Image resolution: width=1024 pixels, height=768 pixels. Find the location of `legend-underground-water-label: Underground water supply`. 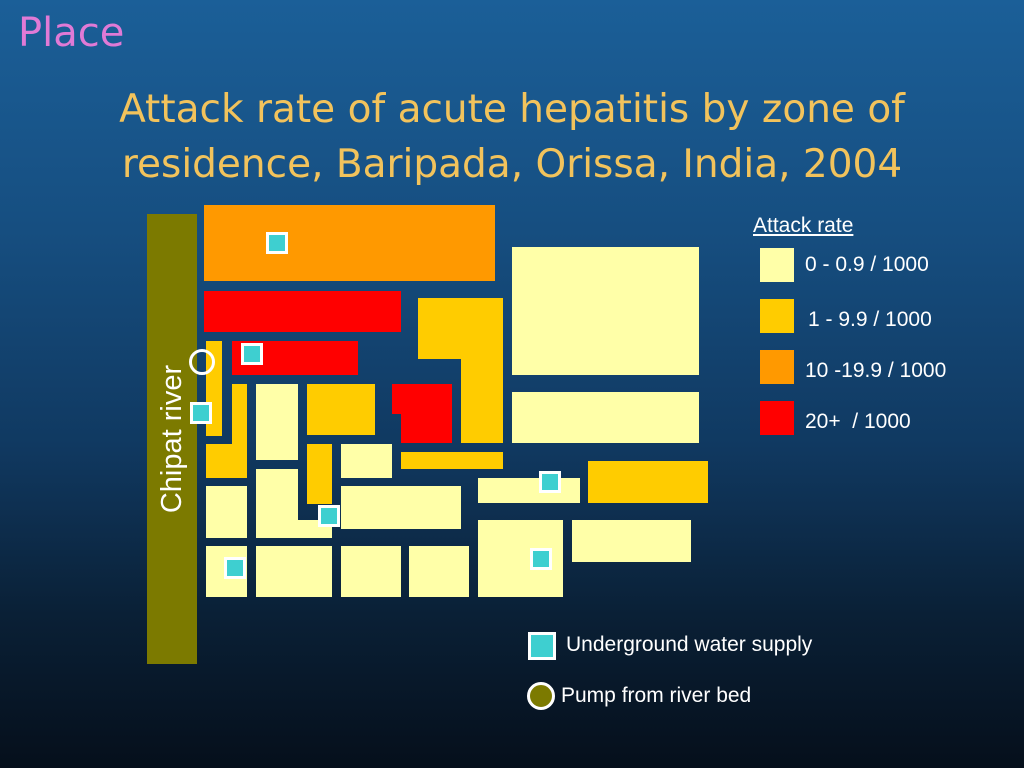

legend-underground-water-label: Underground water supply is located at coordinates (689, 644).